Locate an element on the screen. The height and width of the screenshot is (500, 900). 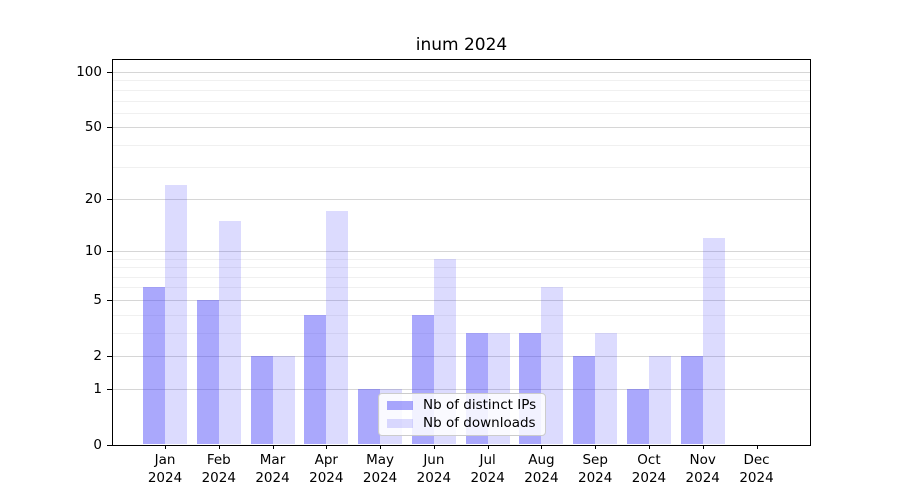
x-tick-label: Aug 2024 is located at coordinates (541, 469).